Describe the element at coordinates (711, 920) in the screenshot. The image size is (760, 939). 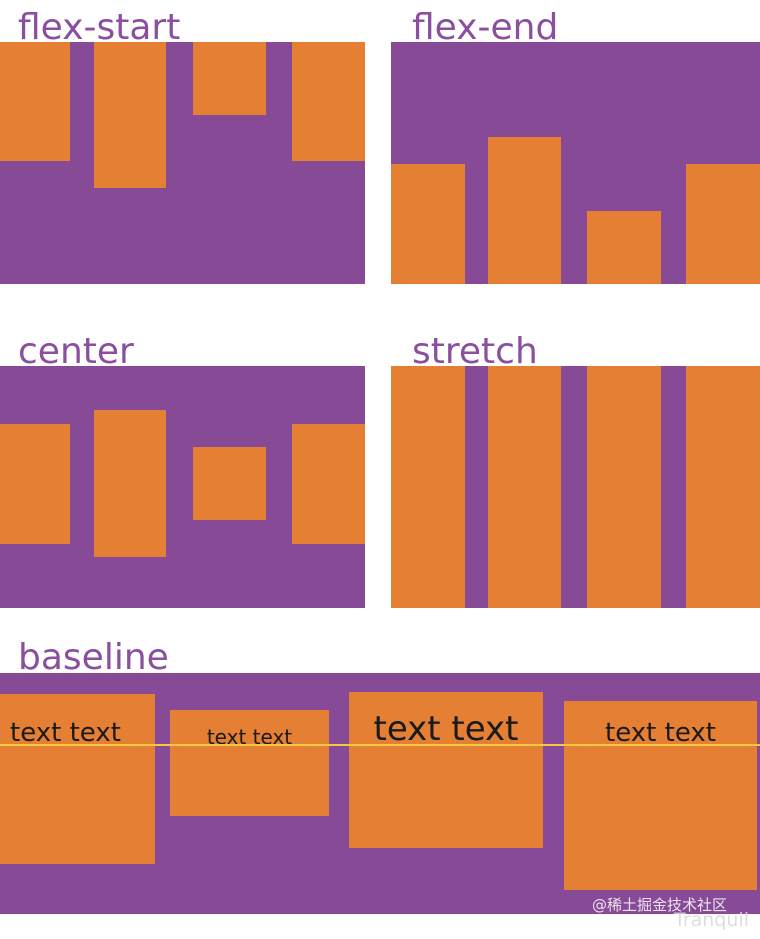
I see `watermark-author: Tranquil` at that location.